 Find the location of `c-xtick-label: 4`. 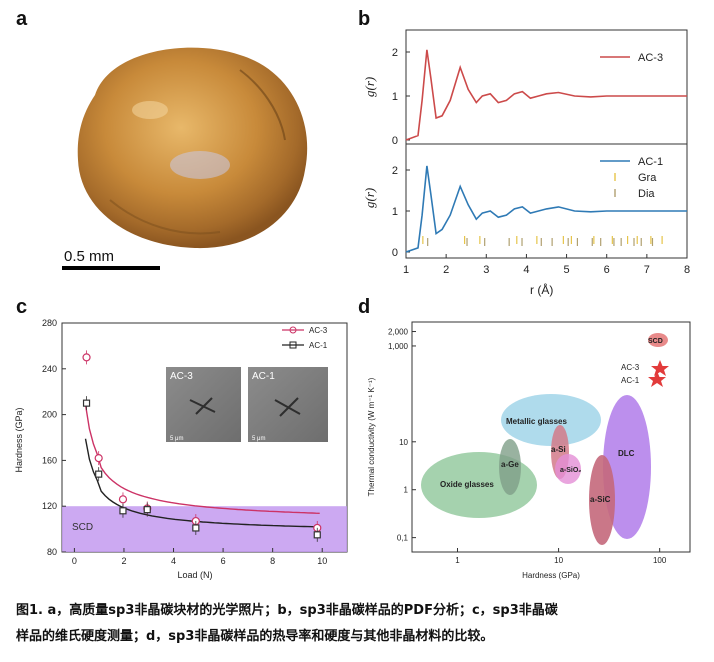

c-xtick-label: 4 is located at coordinates (173, 561).